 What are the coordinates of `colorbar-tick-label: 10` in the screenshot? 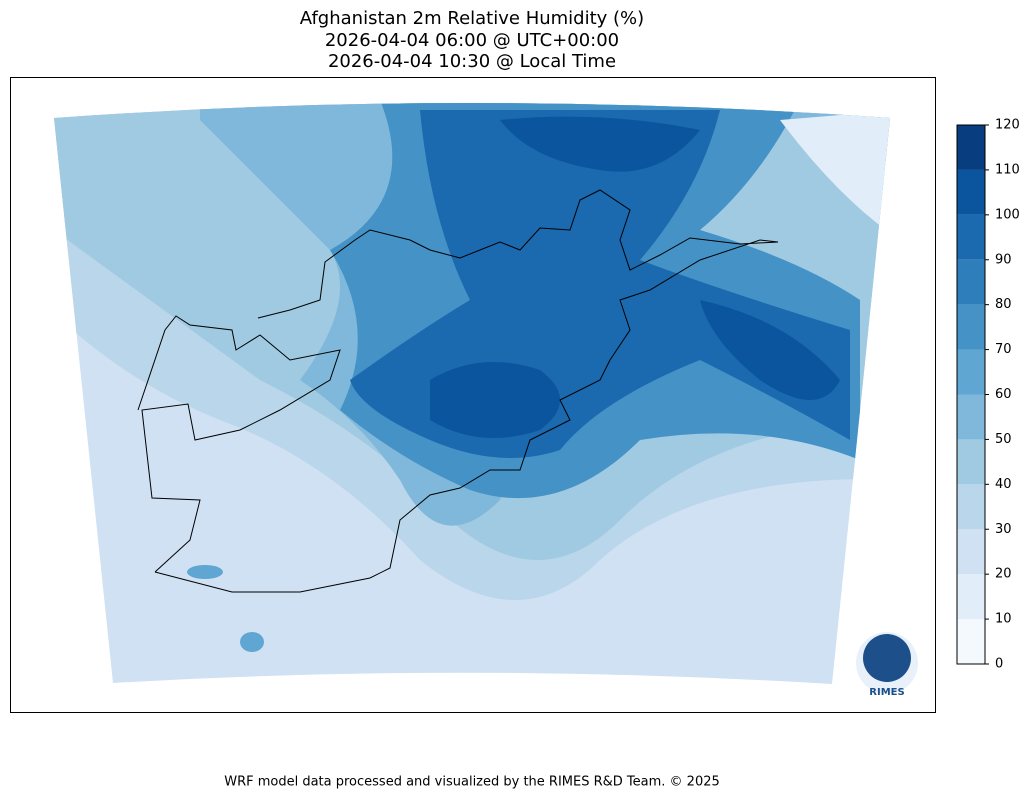 It's located at (1003, 619).